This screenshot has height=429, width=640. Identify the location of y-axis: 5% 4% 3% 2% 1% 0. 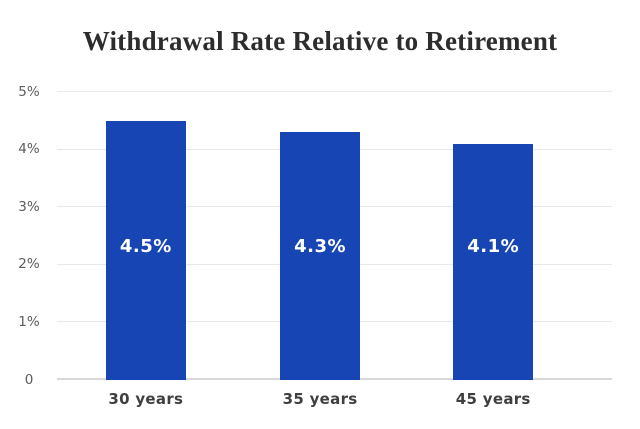
(29, 235).